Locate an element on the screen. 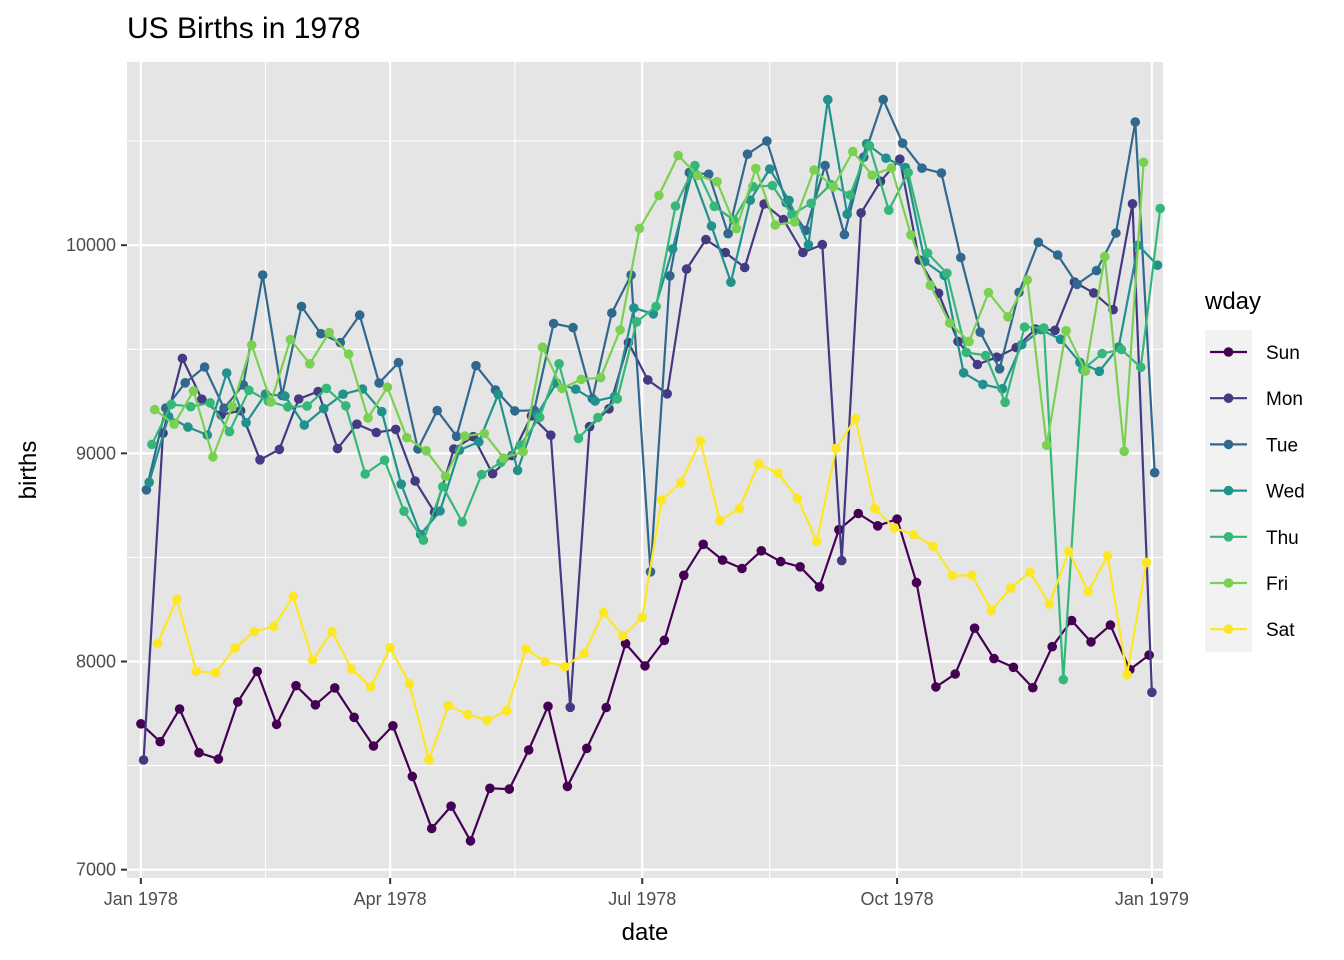 This screenshot has width=1344, height=960. legend-item-wed: Wed is located at coordinates (1257, 492).